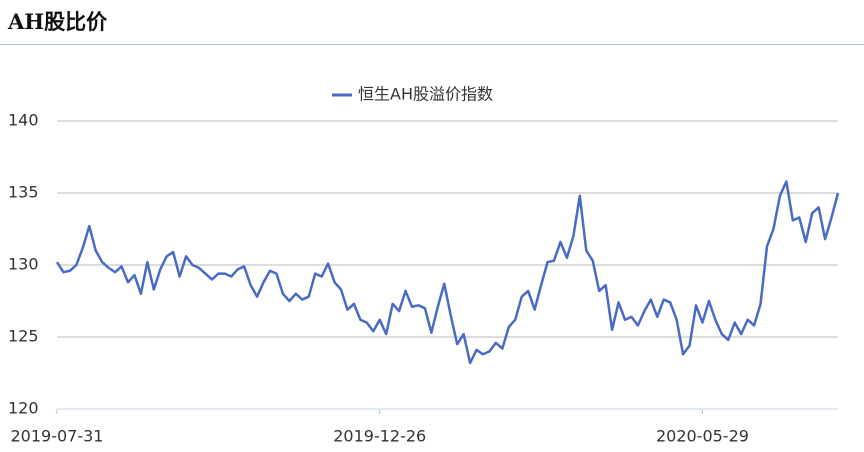 This screenshot has width=864, height=452. What do you see at coordinates (58, 21) in the screenshot?
I see `header-title: AH股比价` at bounding box center [58, 21].